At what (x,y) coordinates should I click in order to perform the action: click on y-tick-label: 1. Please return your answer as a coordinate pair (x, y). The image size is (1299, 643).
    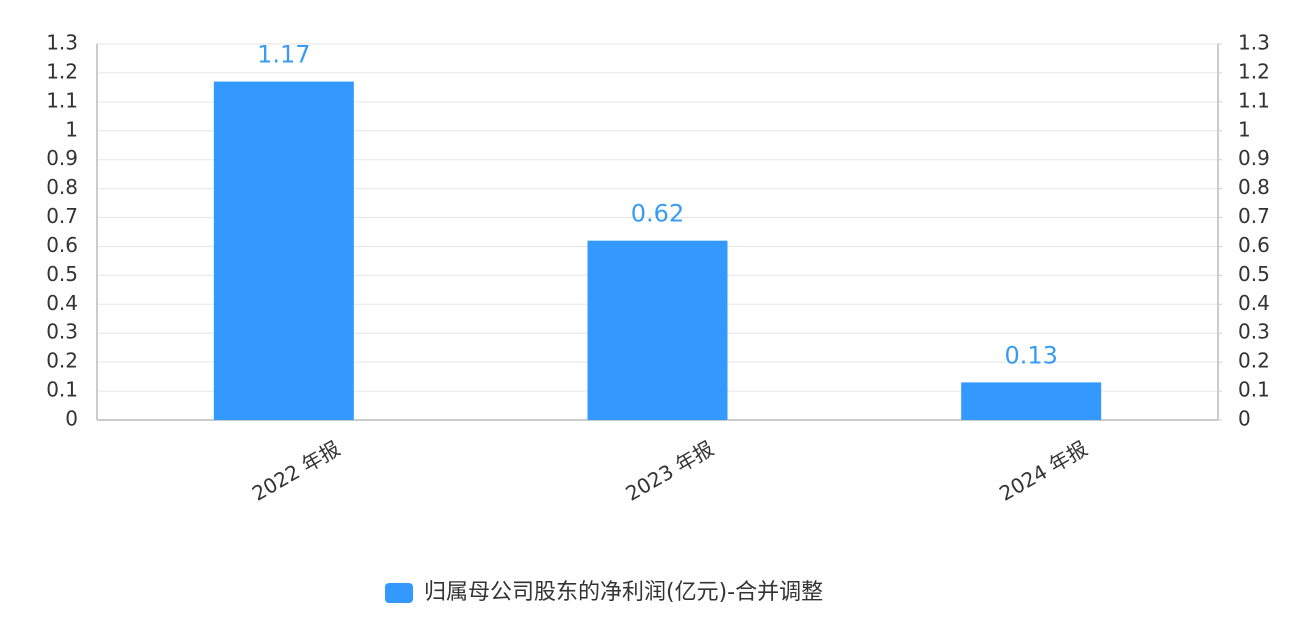
    Looking at the image, I should click on (71, 129).